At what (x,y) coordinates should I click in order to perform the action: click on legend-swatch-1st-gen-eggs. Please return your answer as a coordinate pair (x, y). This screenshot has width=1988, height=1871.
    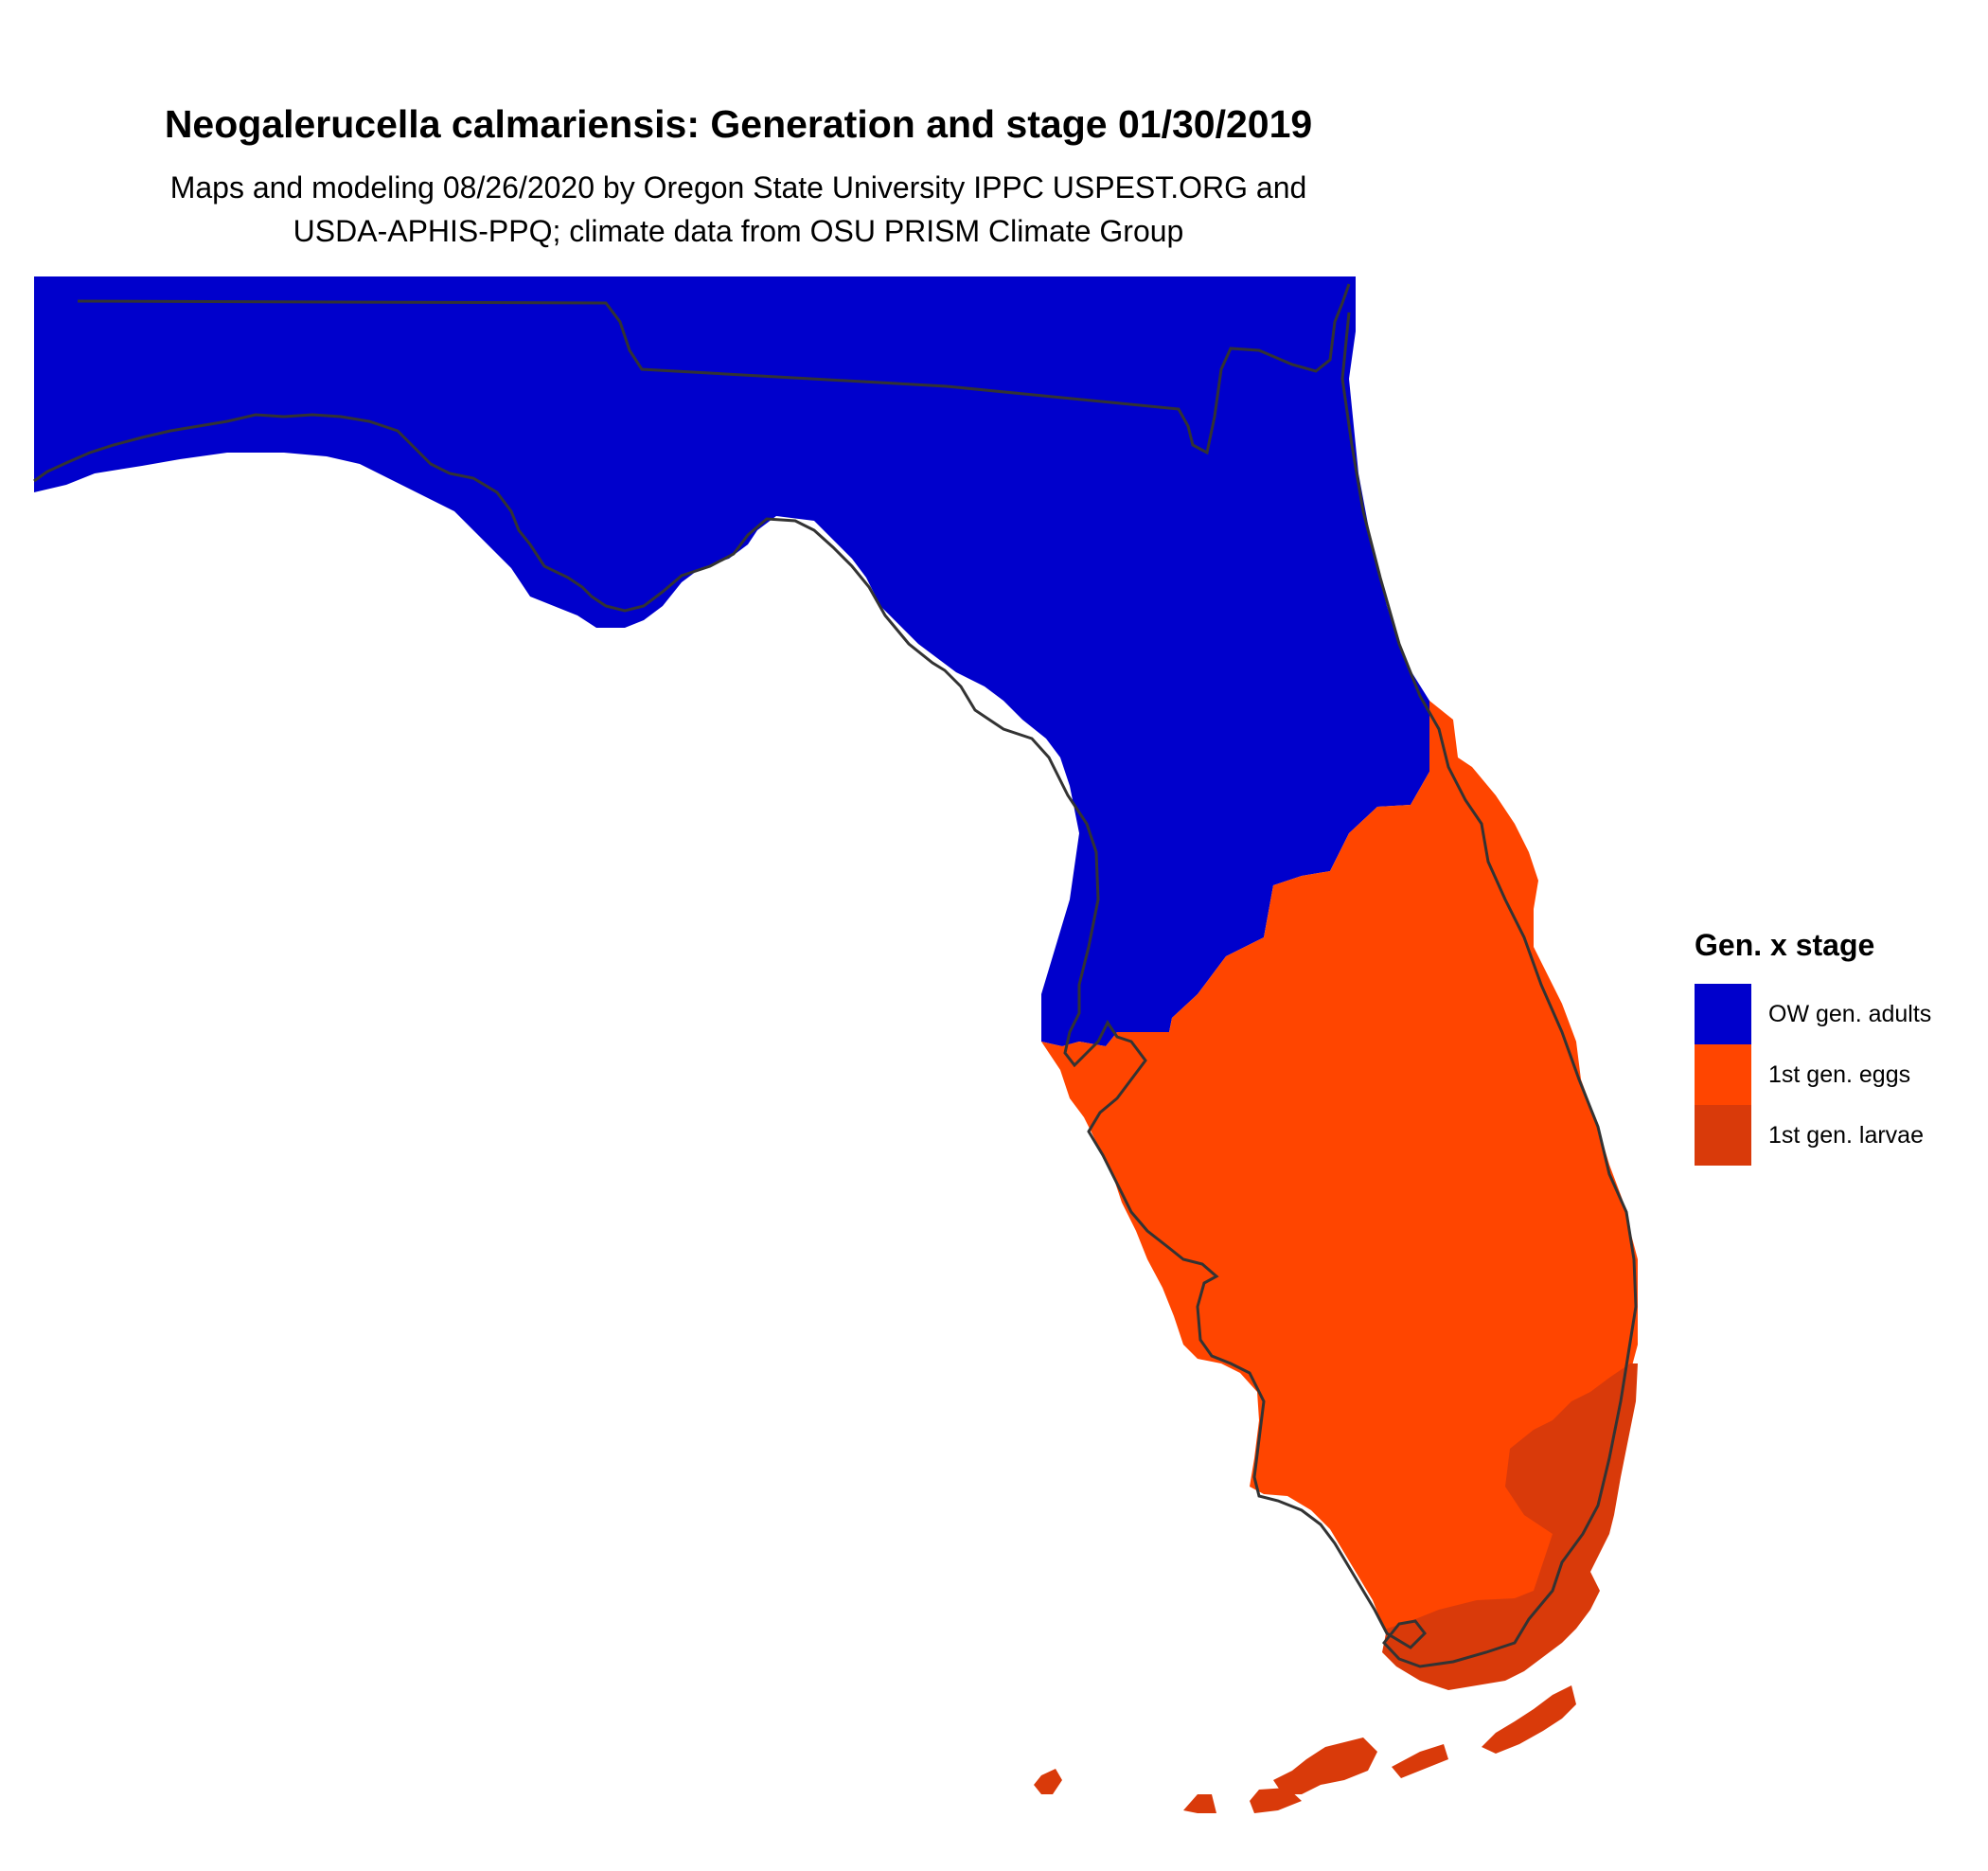
    Looking at the image, I should click on (1723, 1074).